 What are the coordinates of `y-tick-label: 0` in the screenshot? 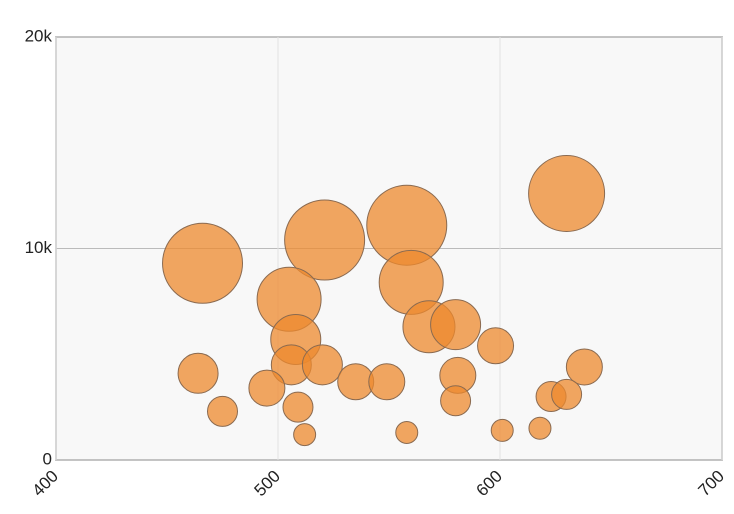 It's located at (47, 458).